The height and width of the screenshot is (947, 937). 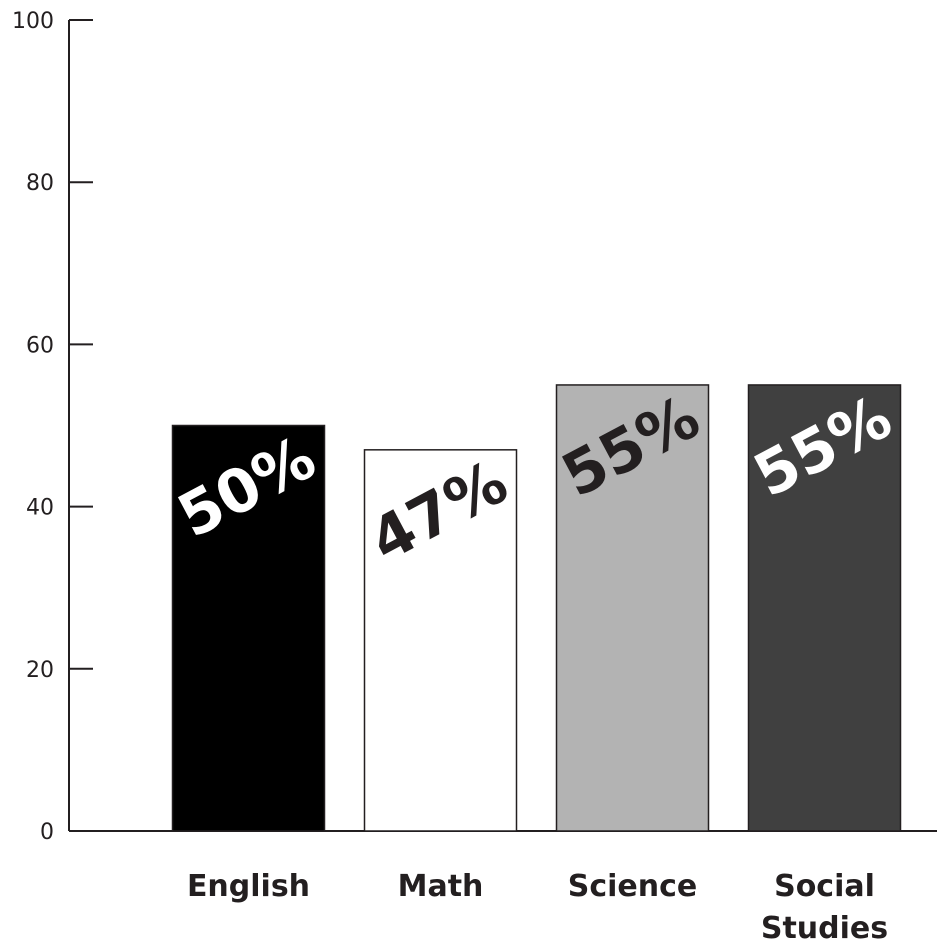 What do you see at coordinates (40, 670) in the screenshot?
I see `y-tick-label: 20` at bounding box center [40, 670].